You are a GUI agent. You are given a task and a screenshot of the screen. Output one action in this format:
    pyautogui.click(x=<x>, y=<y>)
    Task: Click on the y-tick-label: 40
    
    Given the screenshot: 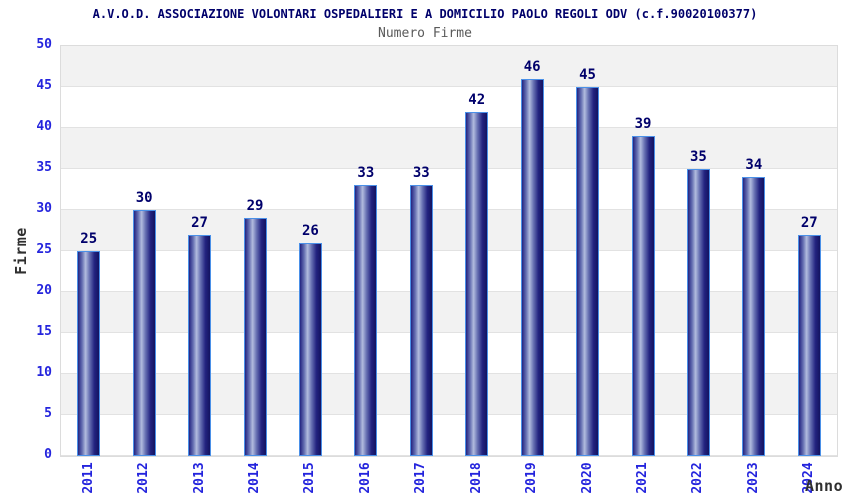 What is the action you would take?
    pyautogui.click(x=44, y=126)
    